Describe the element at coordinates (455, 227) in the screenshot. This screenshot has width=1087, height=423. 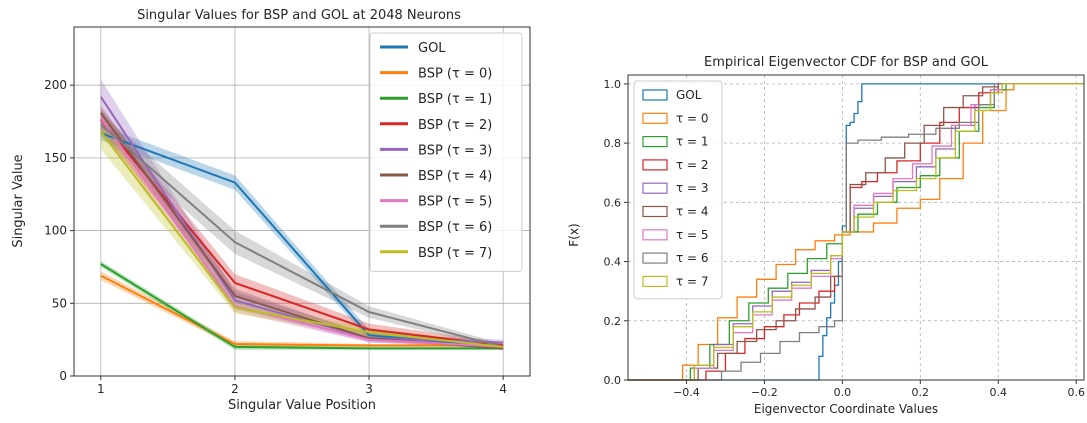
I see `chart1-legend-label: BSP (τ = 6)` at that location.